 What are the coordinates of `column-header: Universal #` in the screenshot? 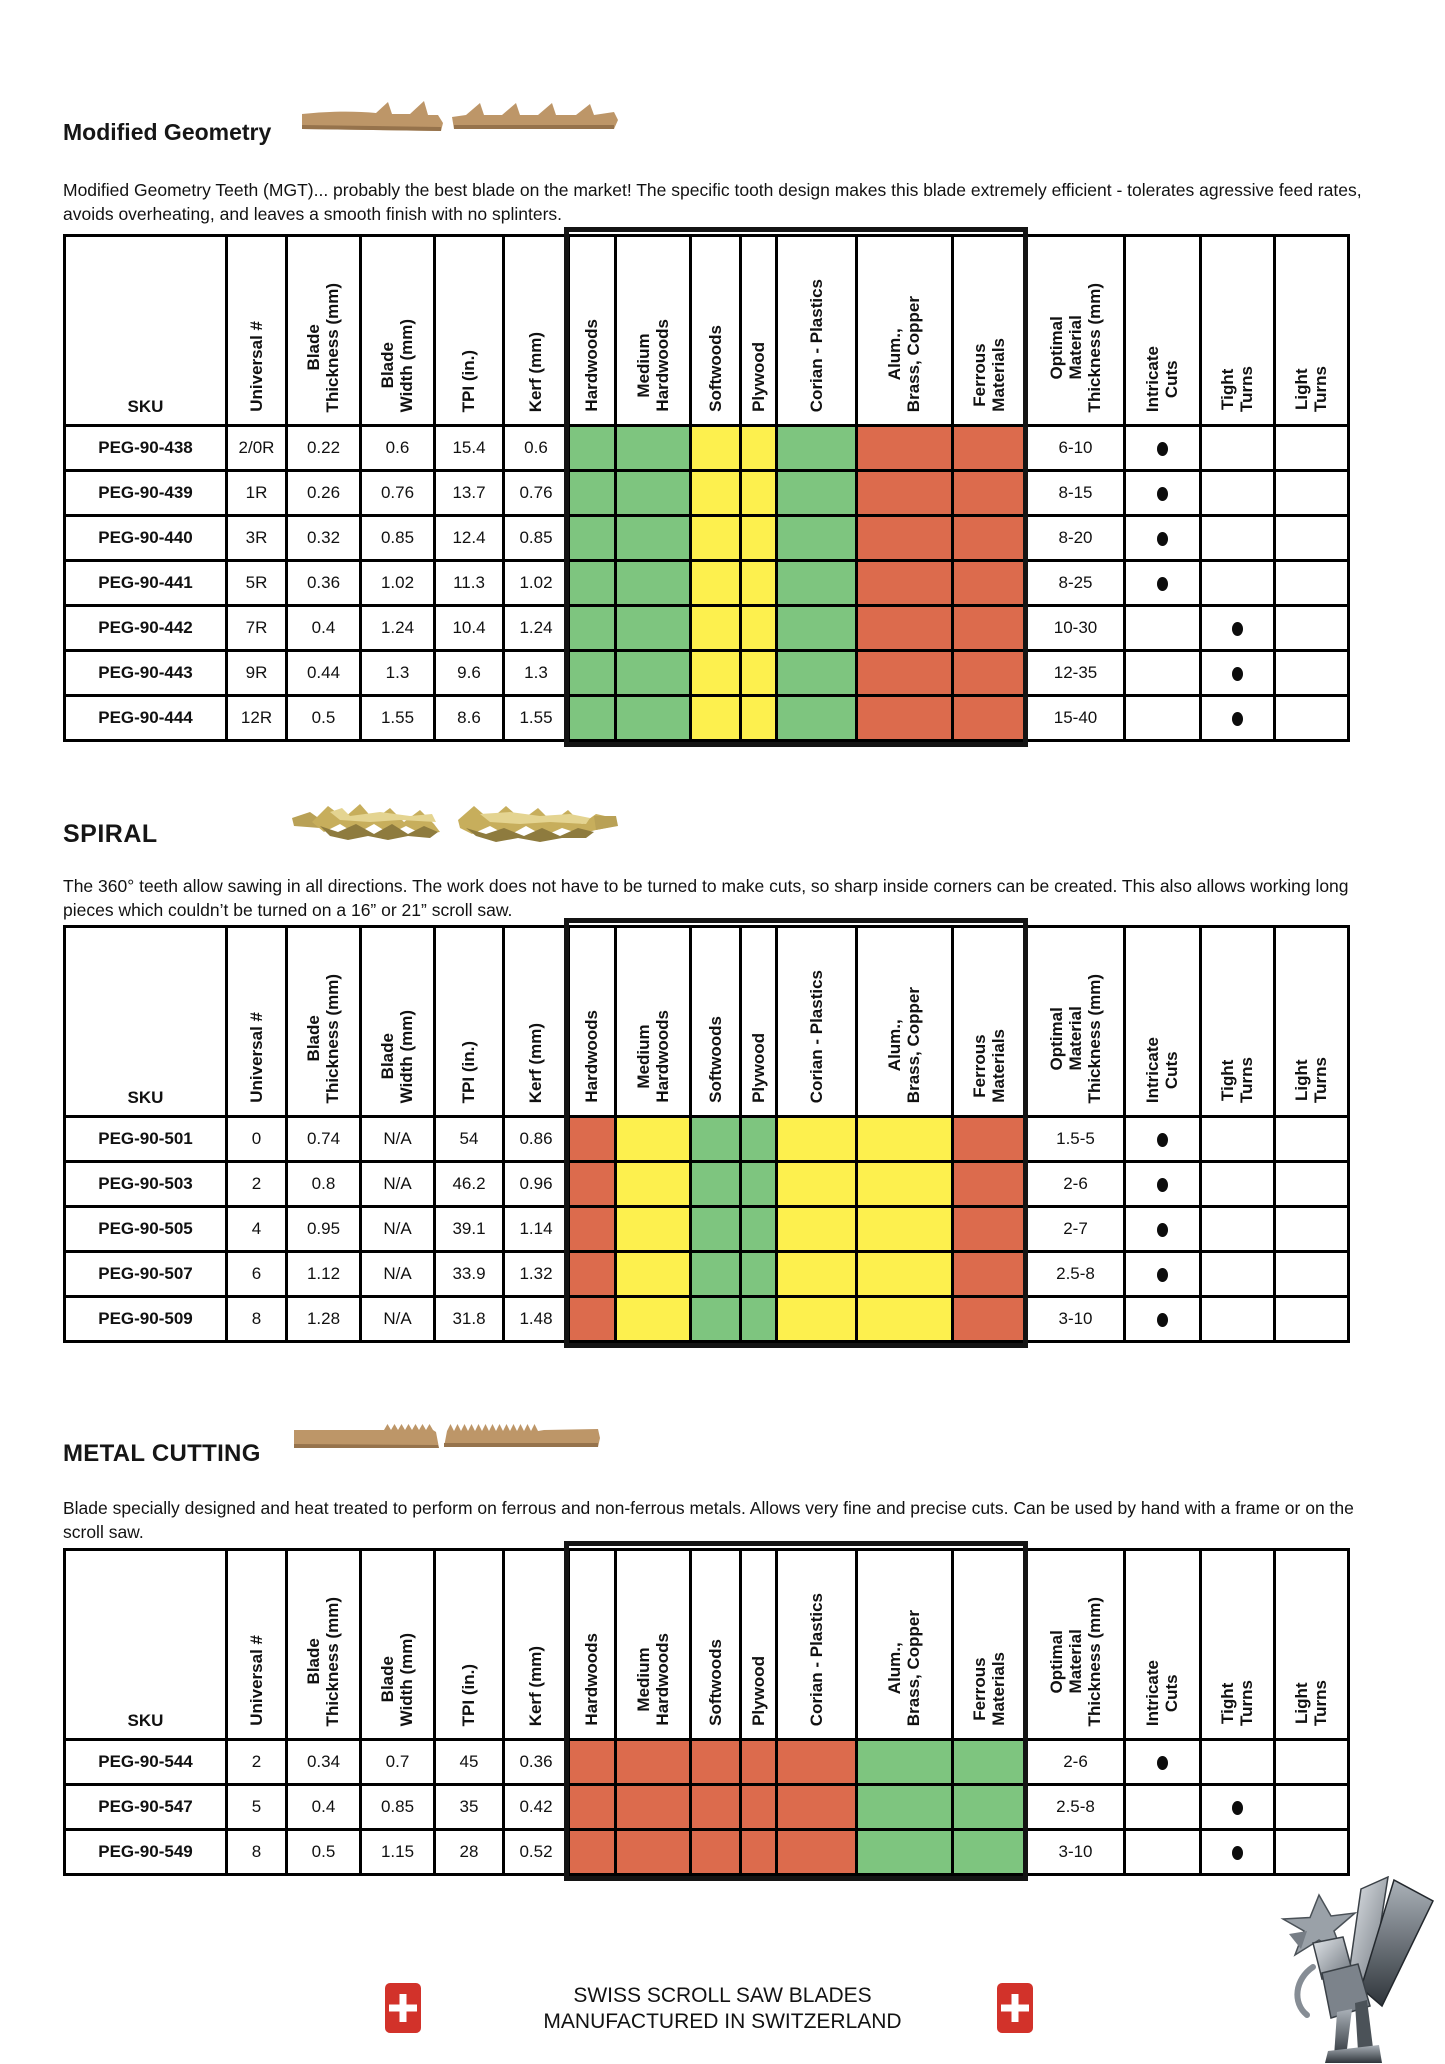 It's located at (256, 1644).